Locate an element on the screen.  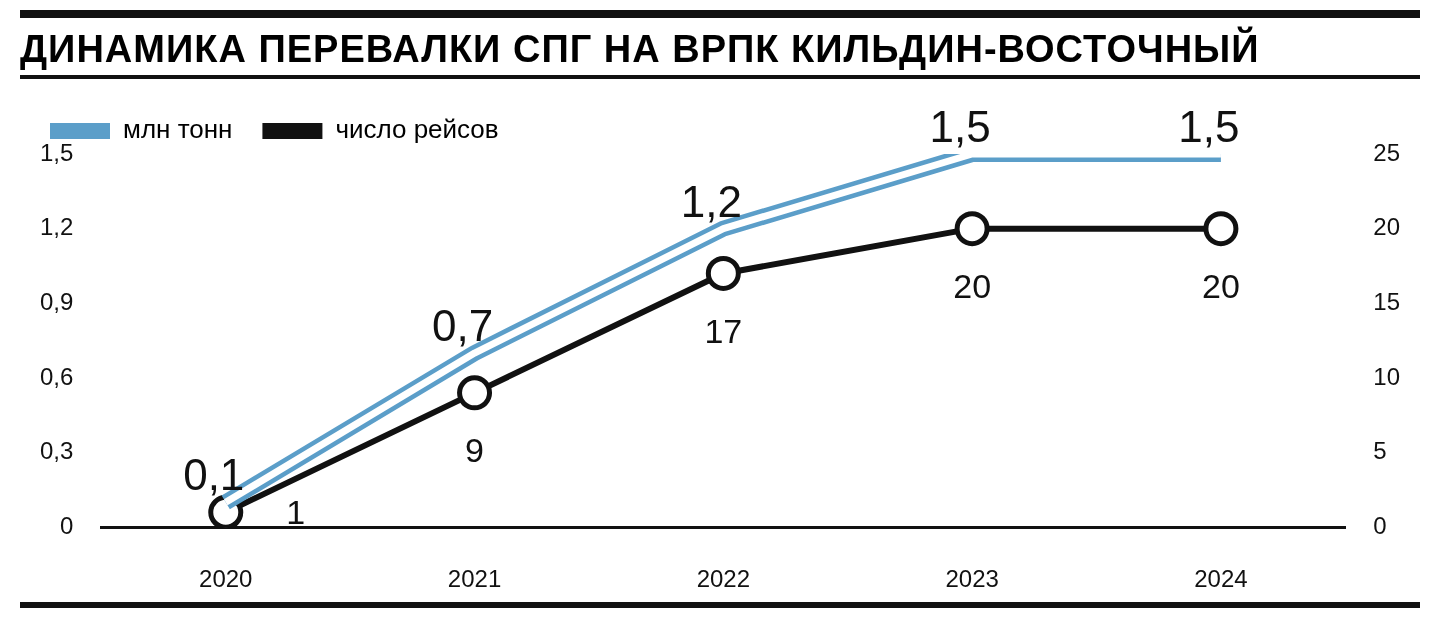
y2-tick-label: 10 is located at coordinates (1387, 376).